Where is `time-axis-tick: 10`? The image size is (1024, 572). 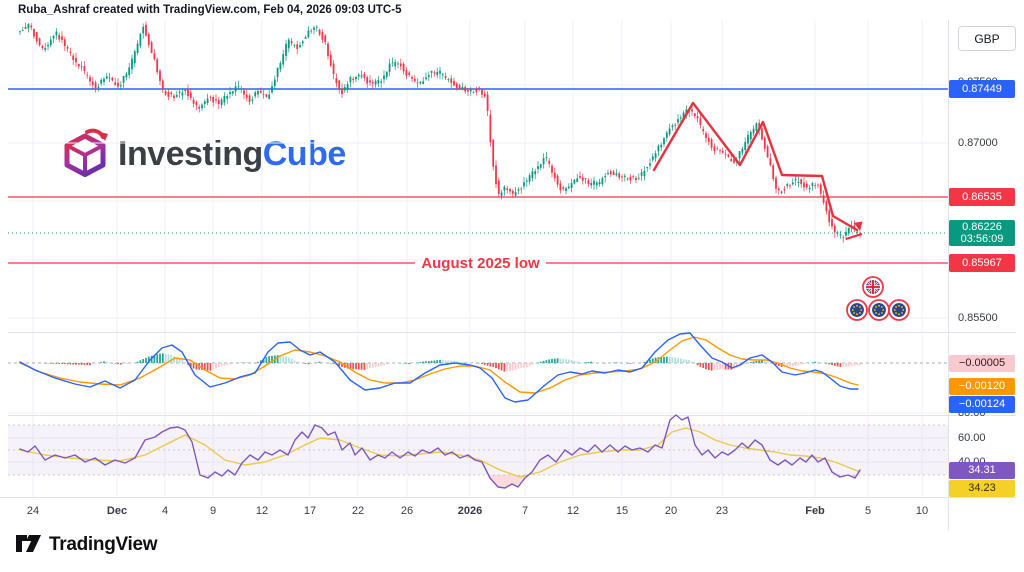 time-axis-tick: 10 is located at coordinates (922, 511).